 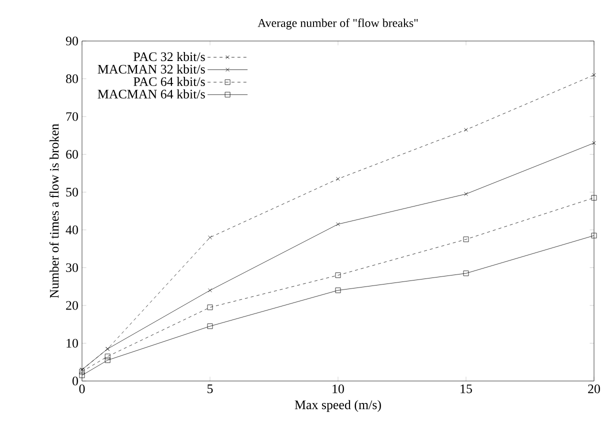 I want to click on x-tick-label: 10, so click(x=338, y=389).